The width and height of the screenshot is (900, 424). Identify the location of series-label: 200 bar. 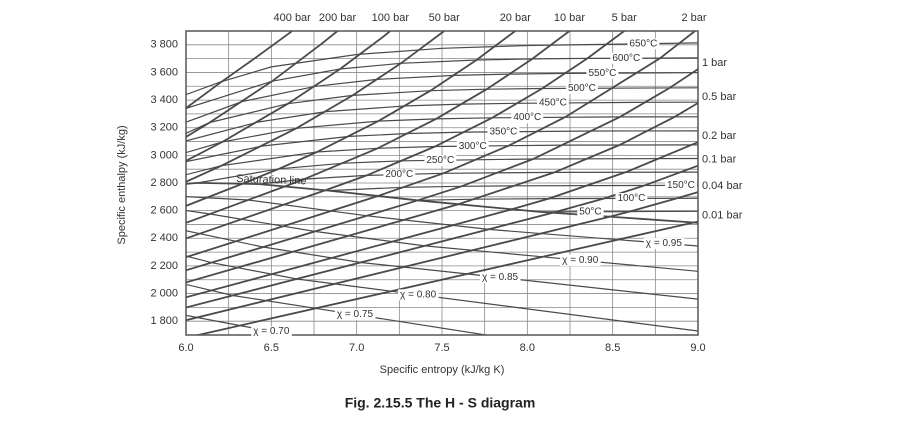
(338, 18).